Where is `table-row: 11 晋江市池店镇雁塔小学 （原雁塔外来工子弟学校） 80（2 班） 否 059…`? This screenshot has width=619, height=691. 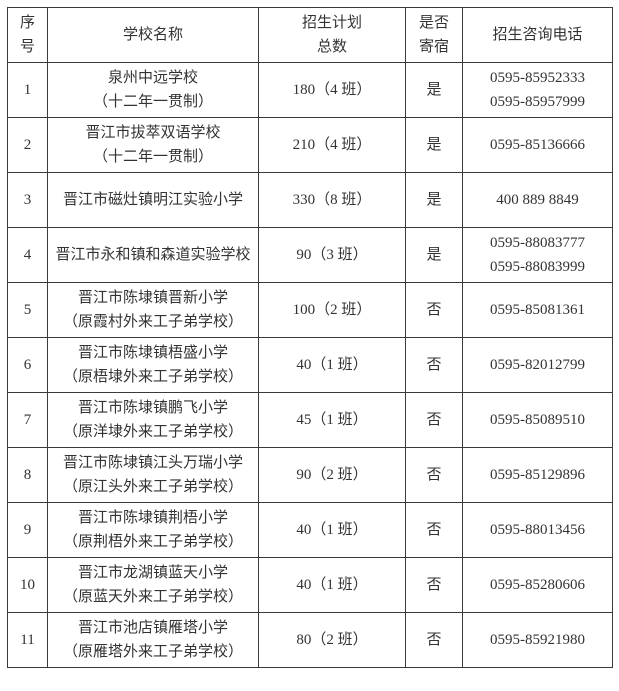 table-row: 11 晋江市池店镇雁塔小学 （原雁塔外来工子弟学校） 80（2 班） 否 059… is located at coordinates (310, 640).